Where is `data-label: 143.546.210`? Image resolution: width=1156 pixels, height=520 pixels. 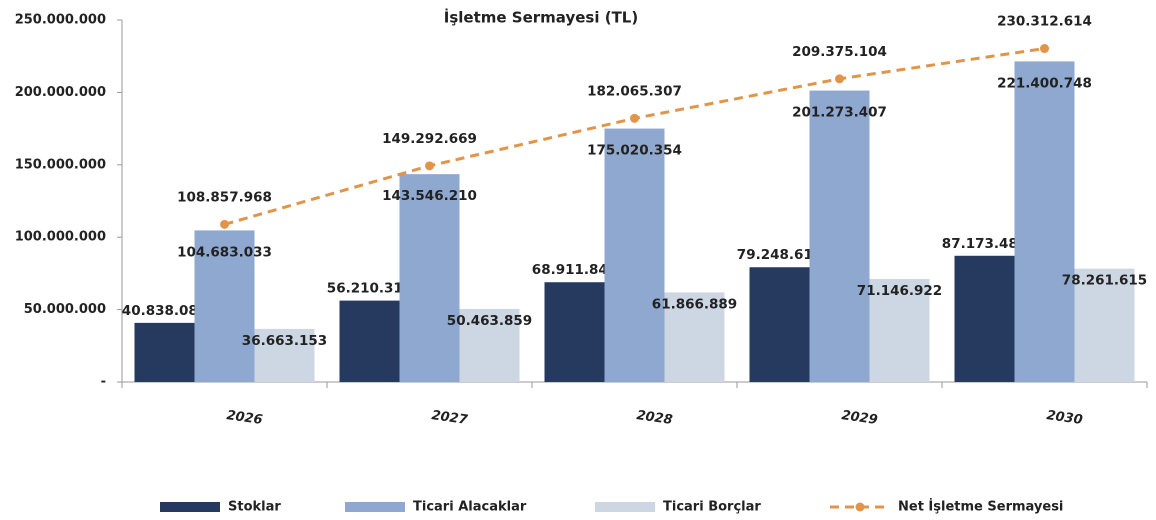
data-label: 143.546.210 is located at coordinates (429, 196).